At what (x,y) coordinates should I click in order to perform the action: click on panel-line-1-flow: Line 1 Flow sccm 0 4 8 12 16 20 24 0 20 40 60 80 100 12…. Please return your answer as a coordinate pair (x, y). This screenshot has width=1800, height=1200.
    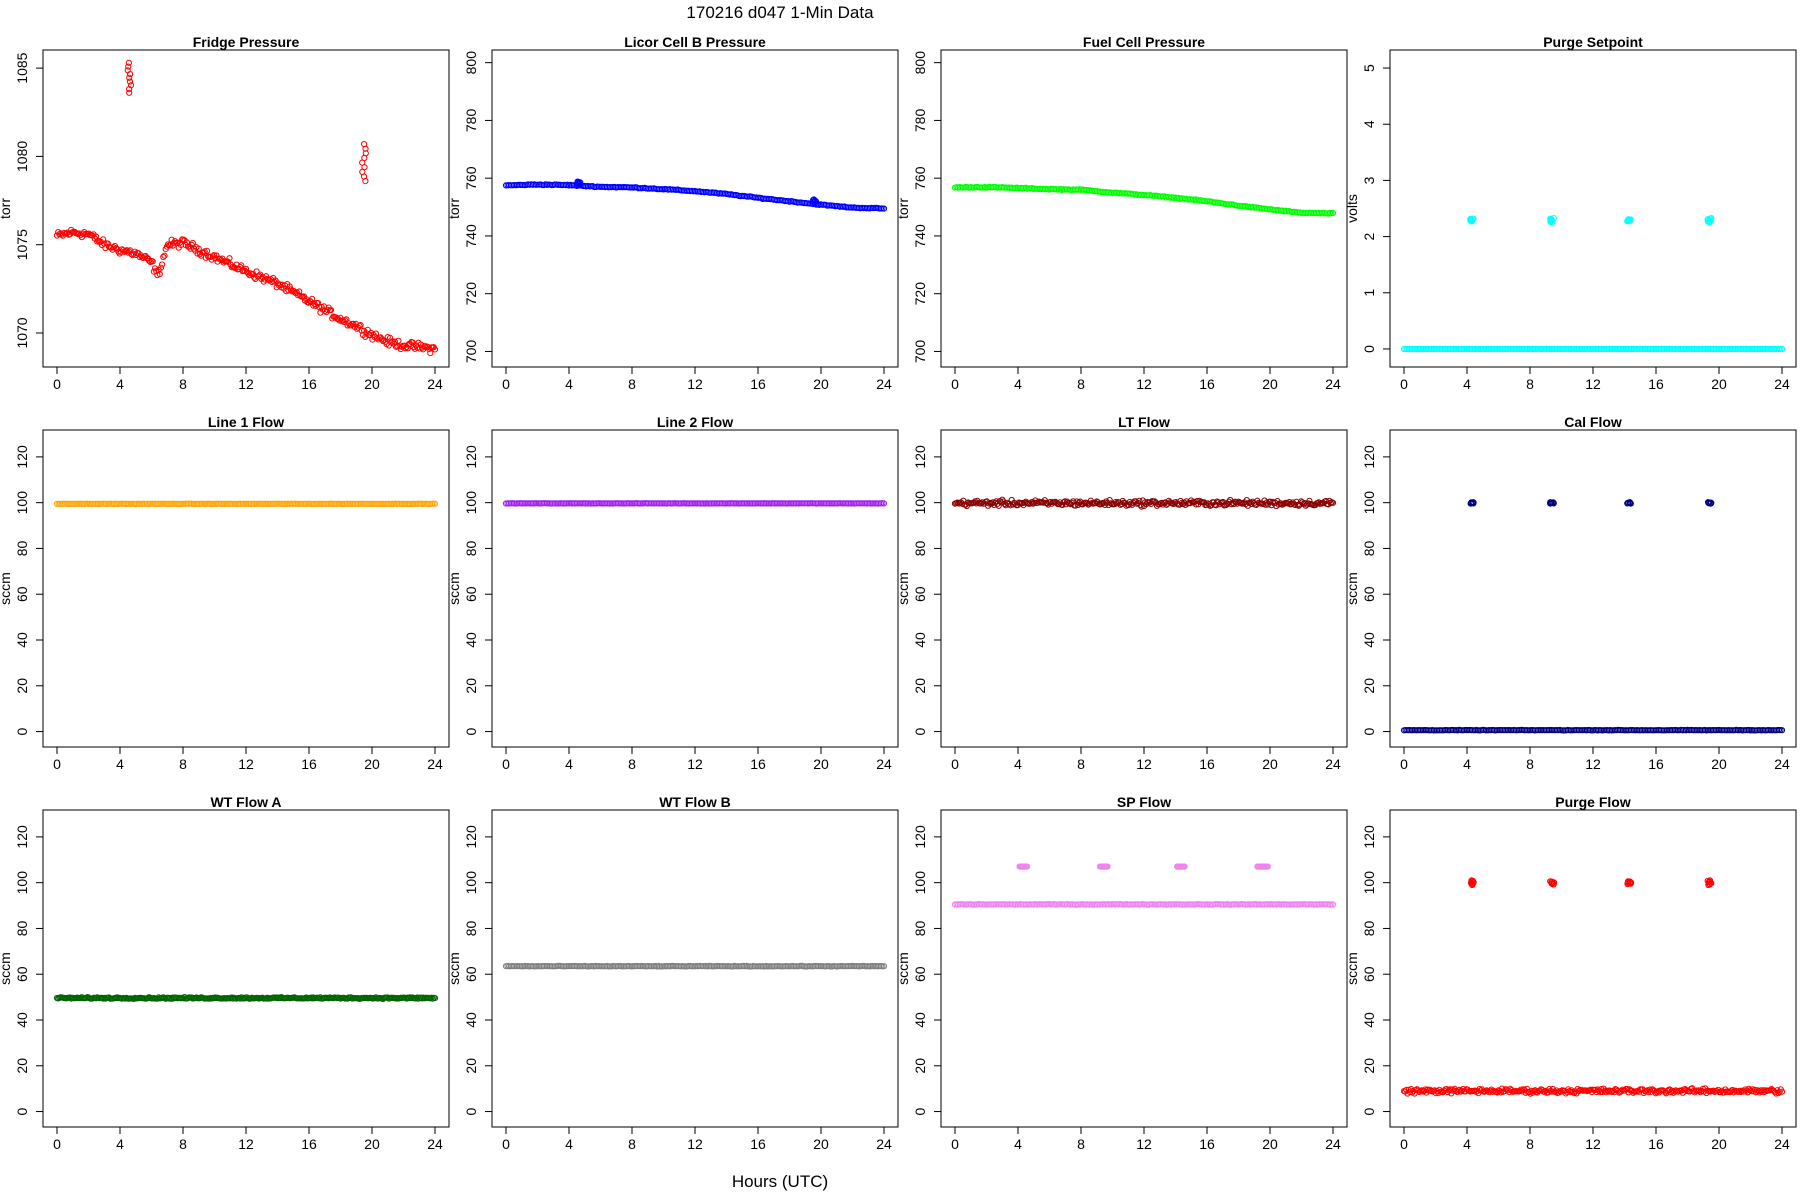
    Looking at the image, I should click on (225, 593).